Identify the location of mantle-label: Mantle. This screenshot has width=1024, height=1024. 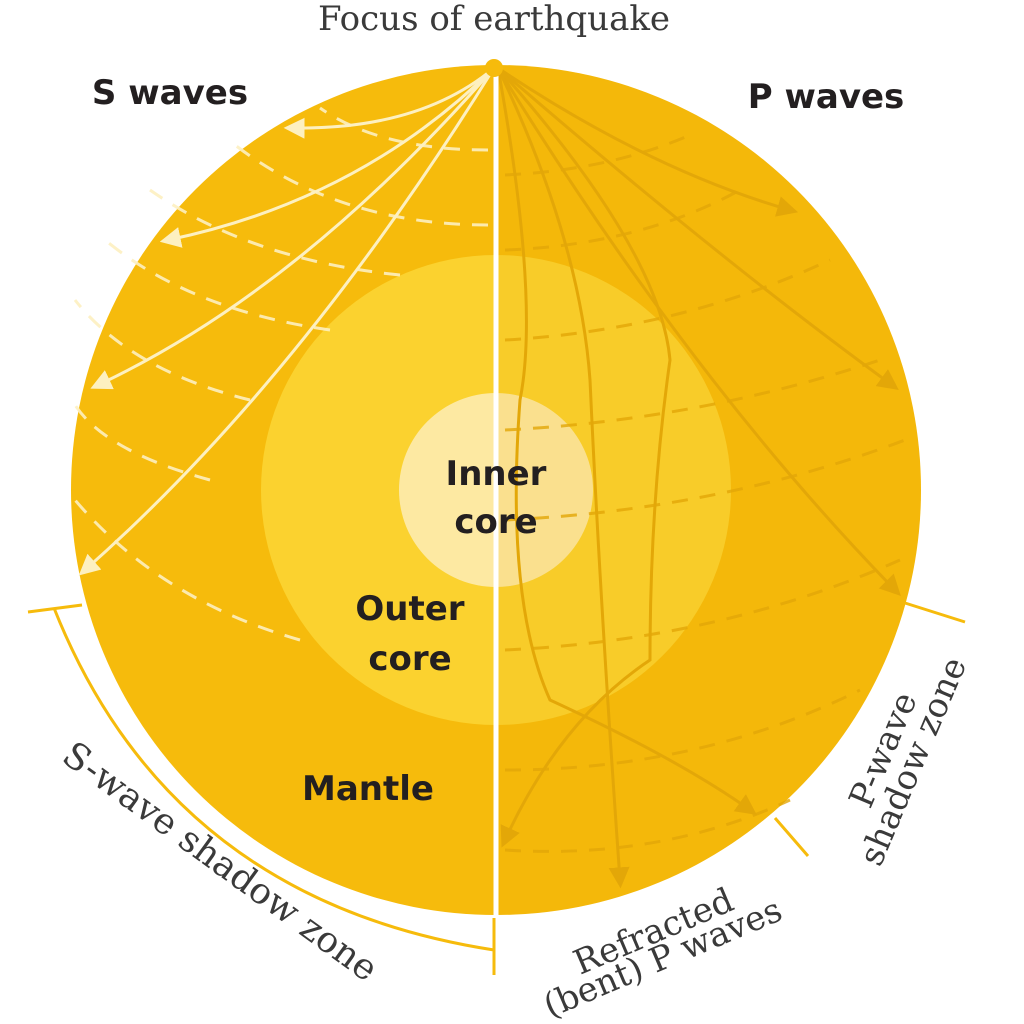
(368, 789).